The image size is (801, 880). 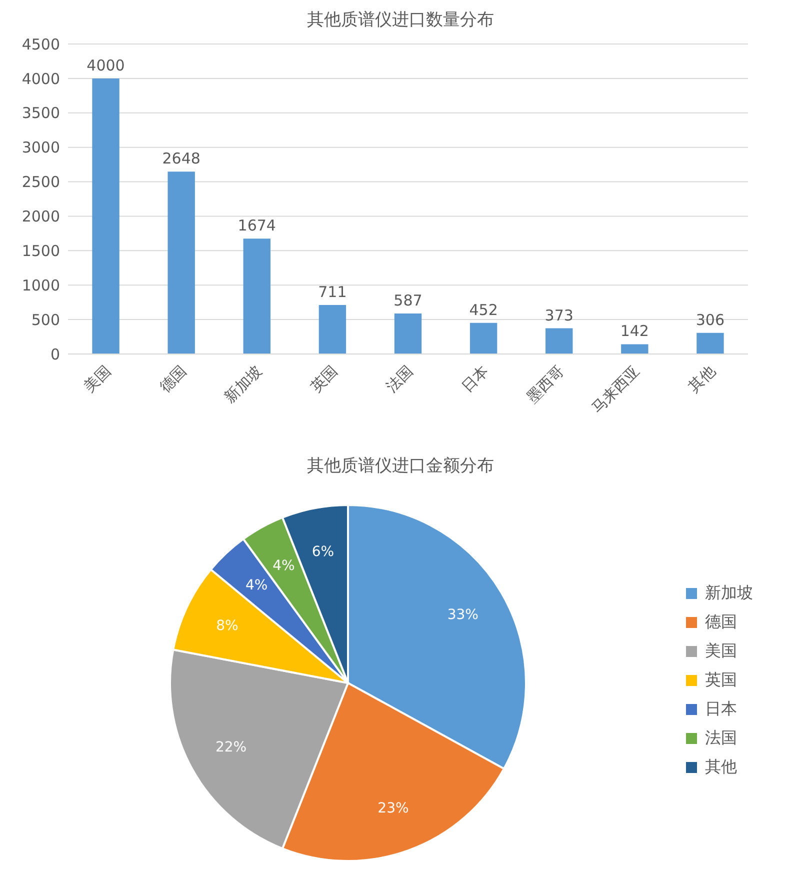 What do you see at coordinates (55, 354) in the screenshot?
I see `y-tick-label: 0` at bounding box center [55, 354].